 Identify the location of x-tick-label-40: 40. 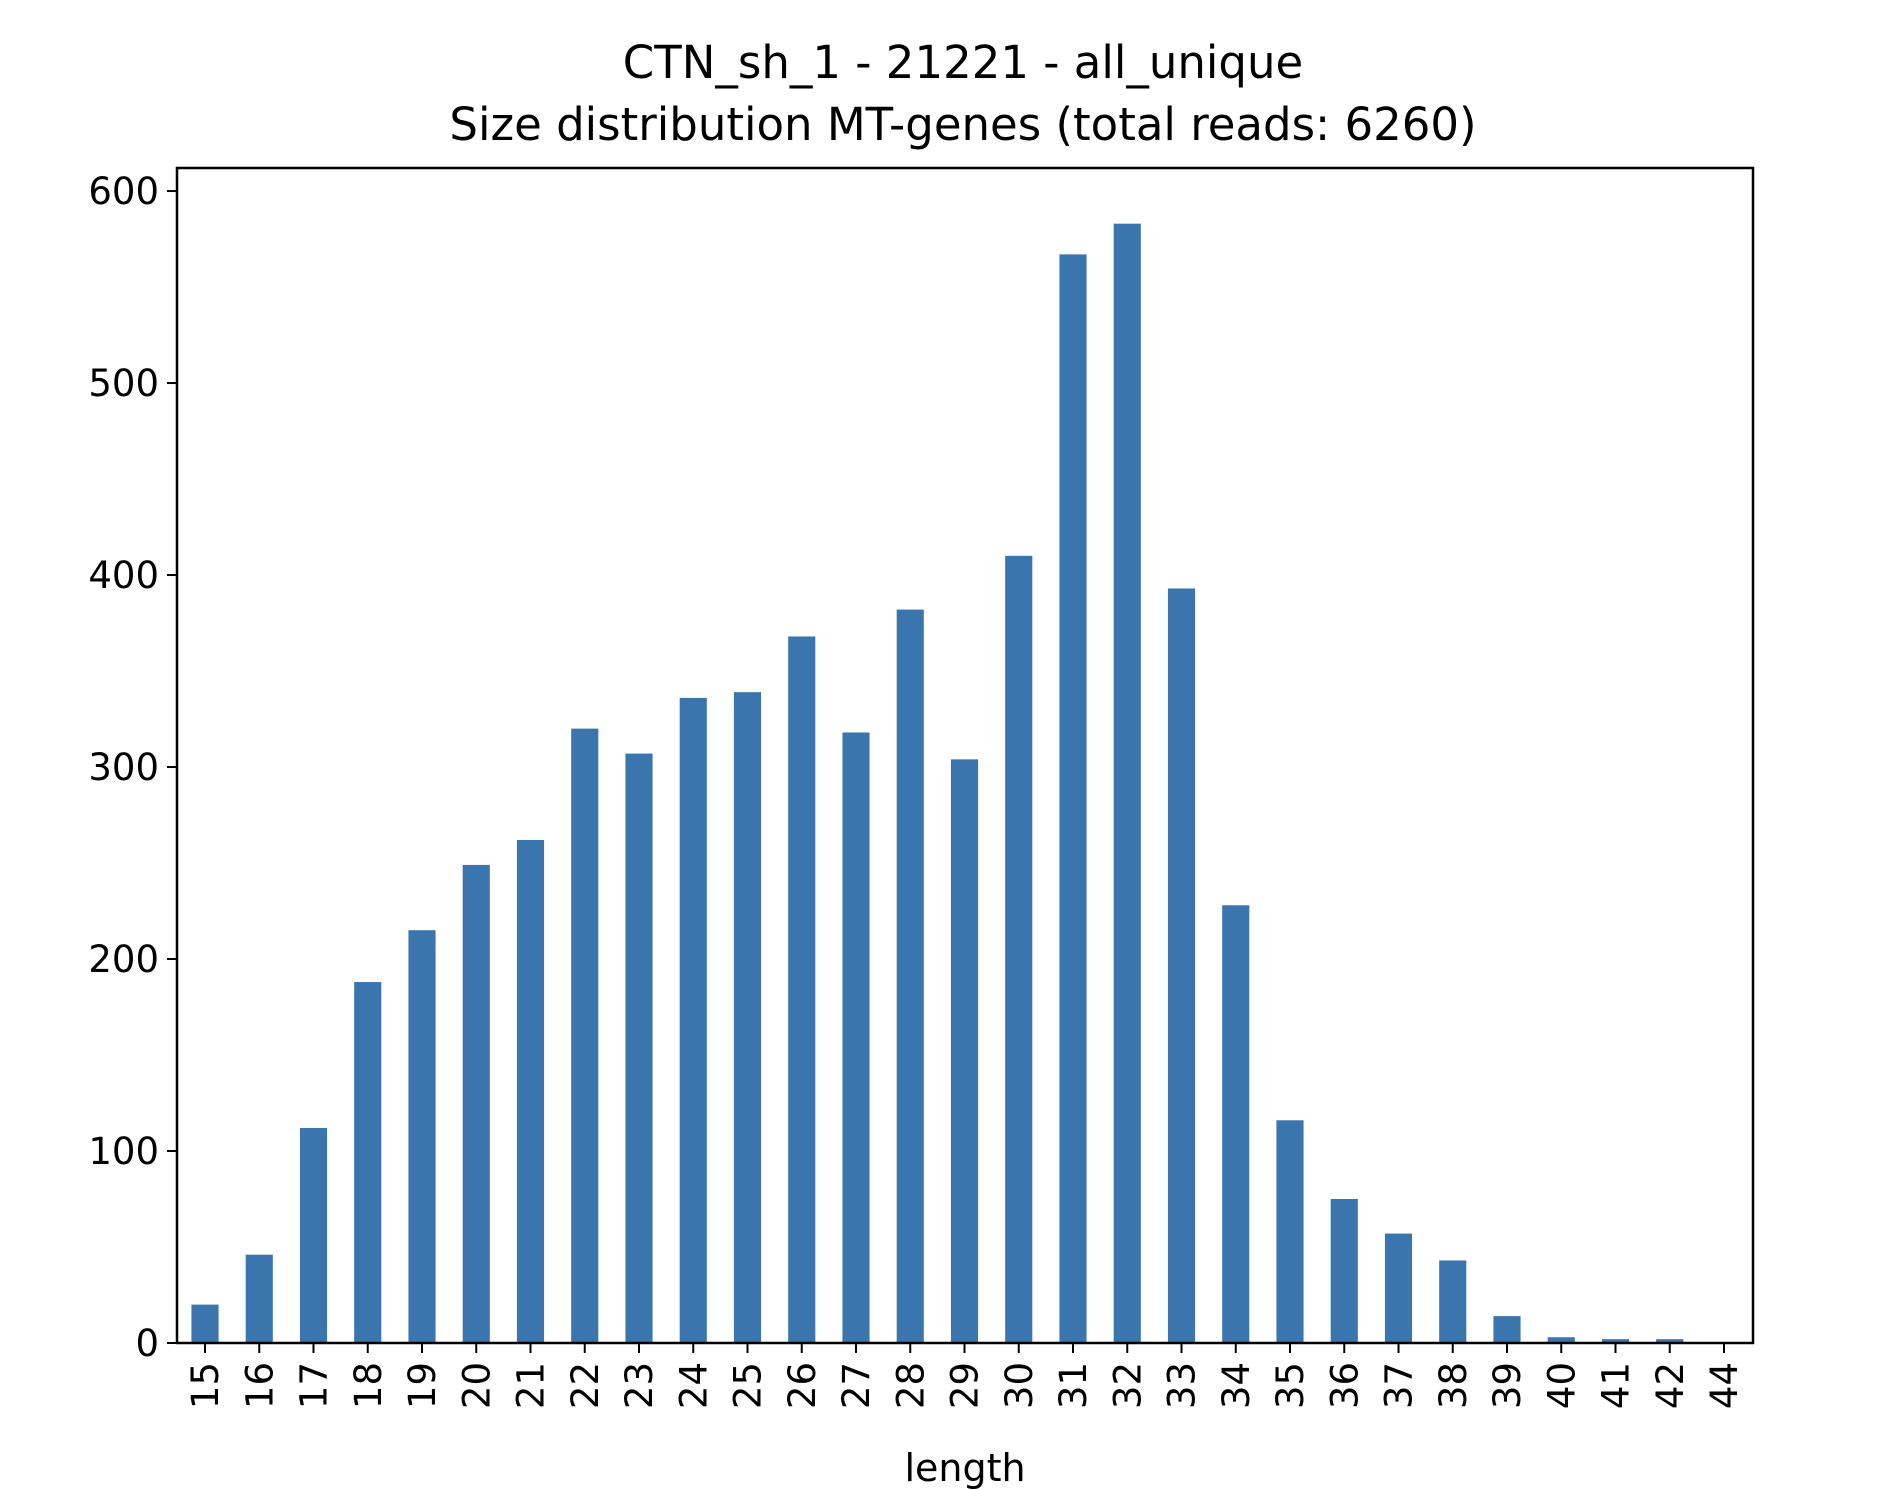
(1561, 1385).